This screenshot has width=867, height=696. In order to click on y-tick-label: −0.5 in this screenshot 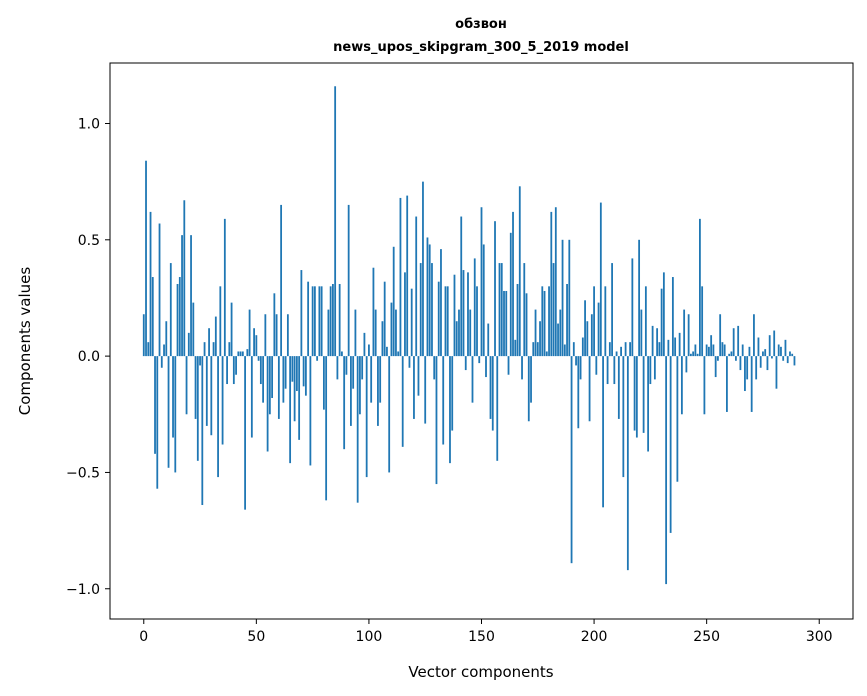, I will do `click(83, 473)`.